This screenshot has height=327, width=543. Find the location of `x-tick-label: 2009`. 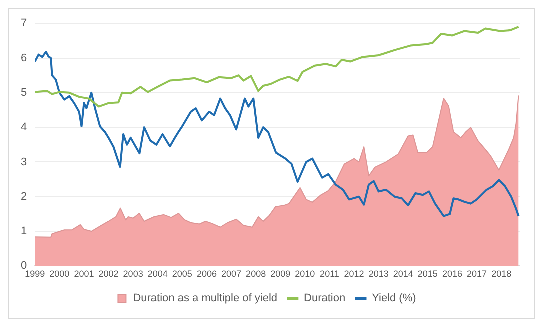

x-tick-label: 2009 is located at coordinates (280, 274).